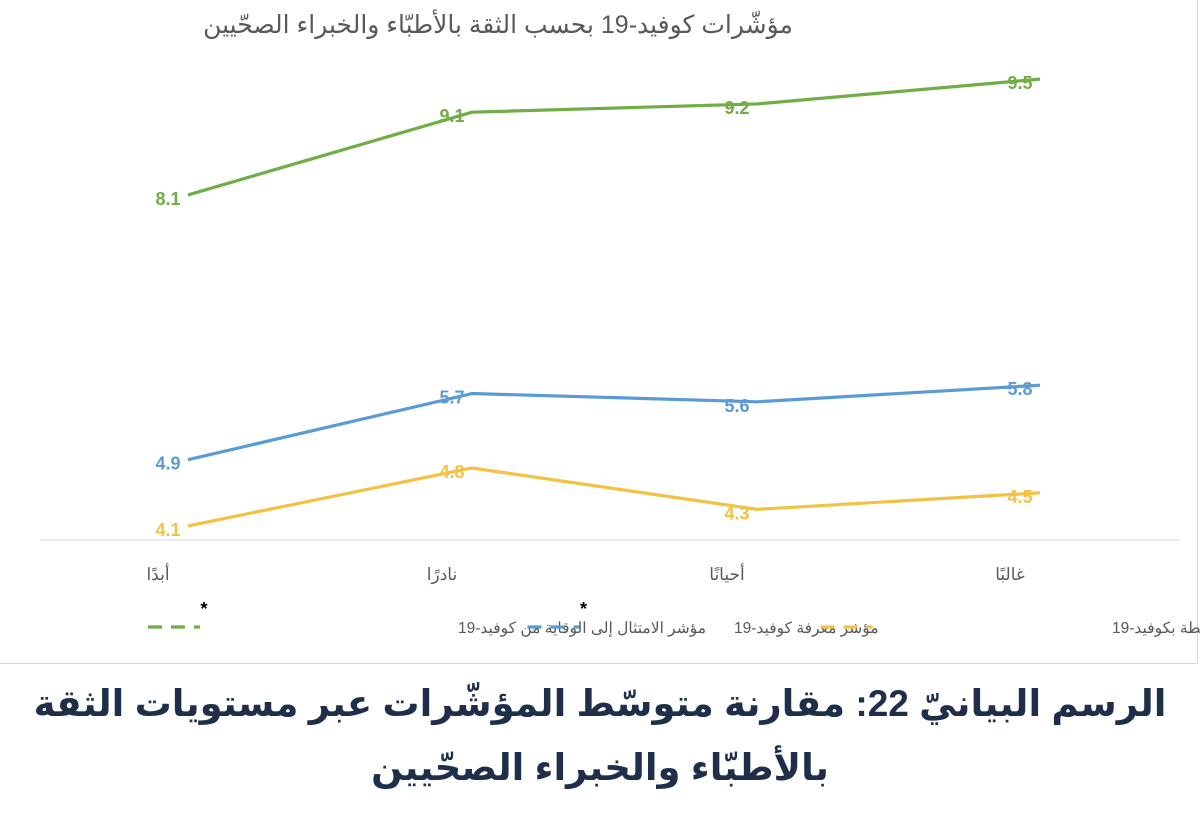  I want to click on x-tick-label: أحيانًا, so click(726, 573).